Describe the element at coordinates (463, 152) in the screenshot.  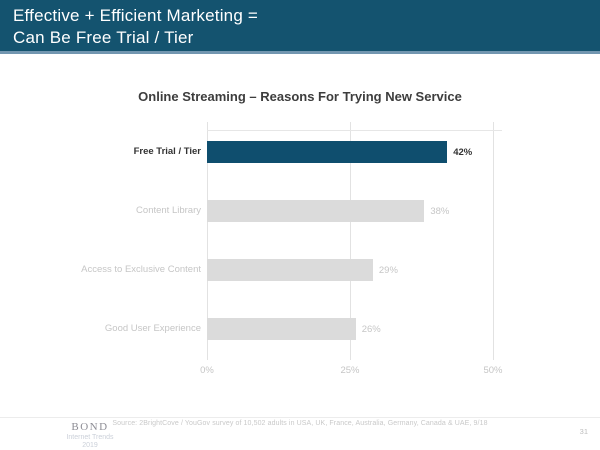
I see `value-label: 42%` at that location.